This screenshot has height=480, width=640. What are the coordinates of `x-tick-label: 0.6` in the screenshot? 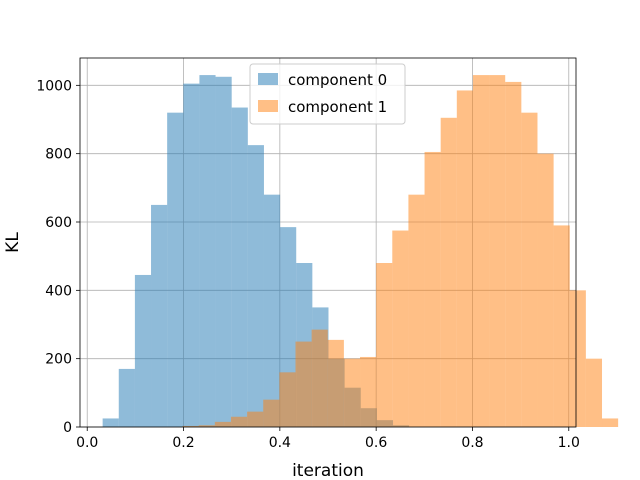 It's located at (376, 443).